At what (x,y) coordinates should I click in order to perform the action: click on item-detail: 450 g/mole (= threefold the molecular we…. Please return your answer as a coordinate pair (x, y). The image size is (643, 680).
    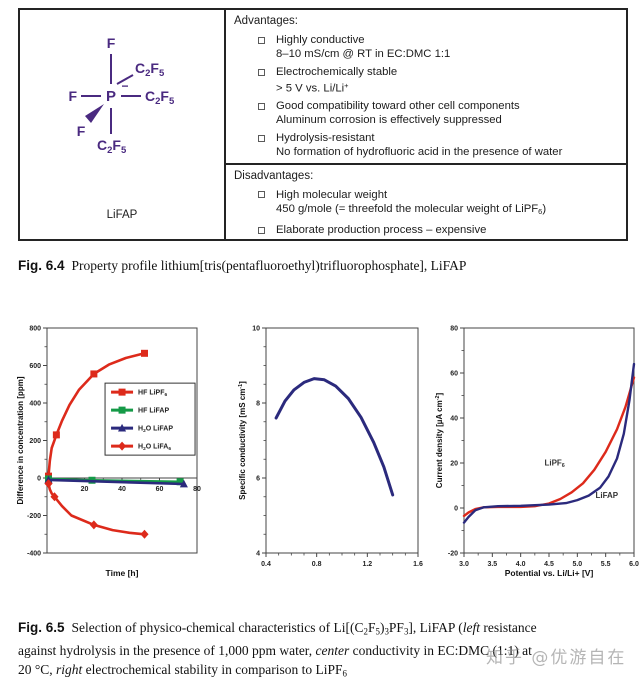
    Looking at the image, I should click on (411, 209).